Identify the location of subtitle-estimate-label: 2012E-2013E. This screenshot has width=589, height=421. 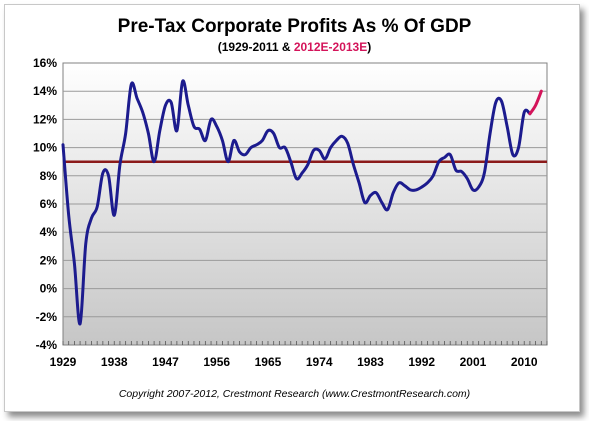
(330, 47).